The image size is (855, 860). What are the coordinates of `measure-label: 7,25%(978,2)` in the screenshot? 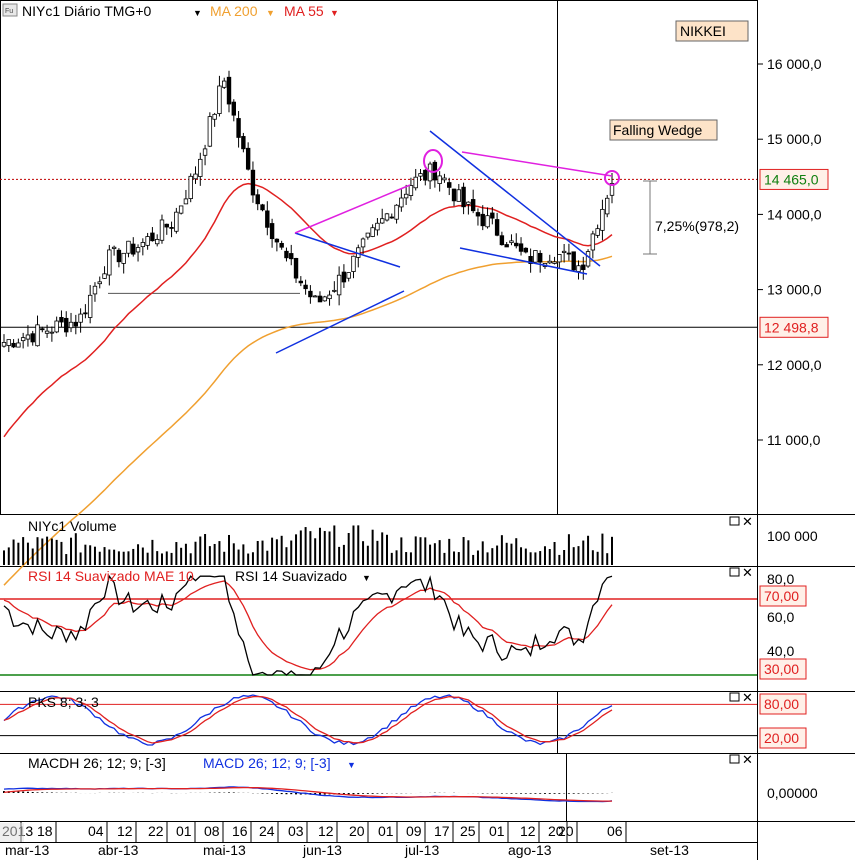 It's located at (697, 226).